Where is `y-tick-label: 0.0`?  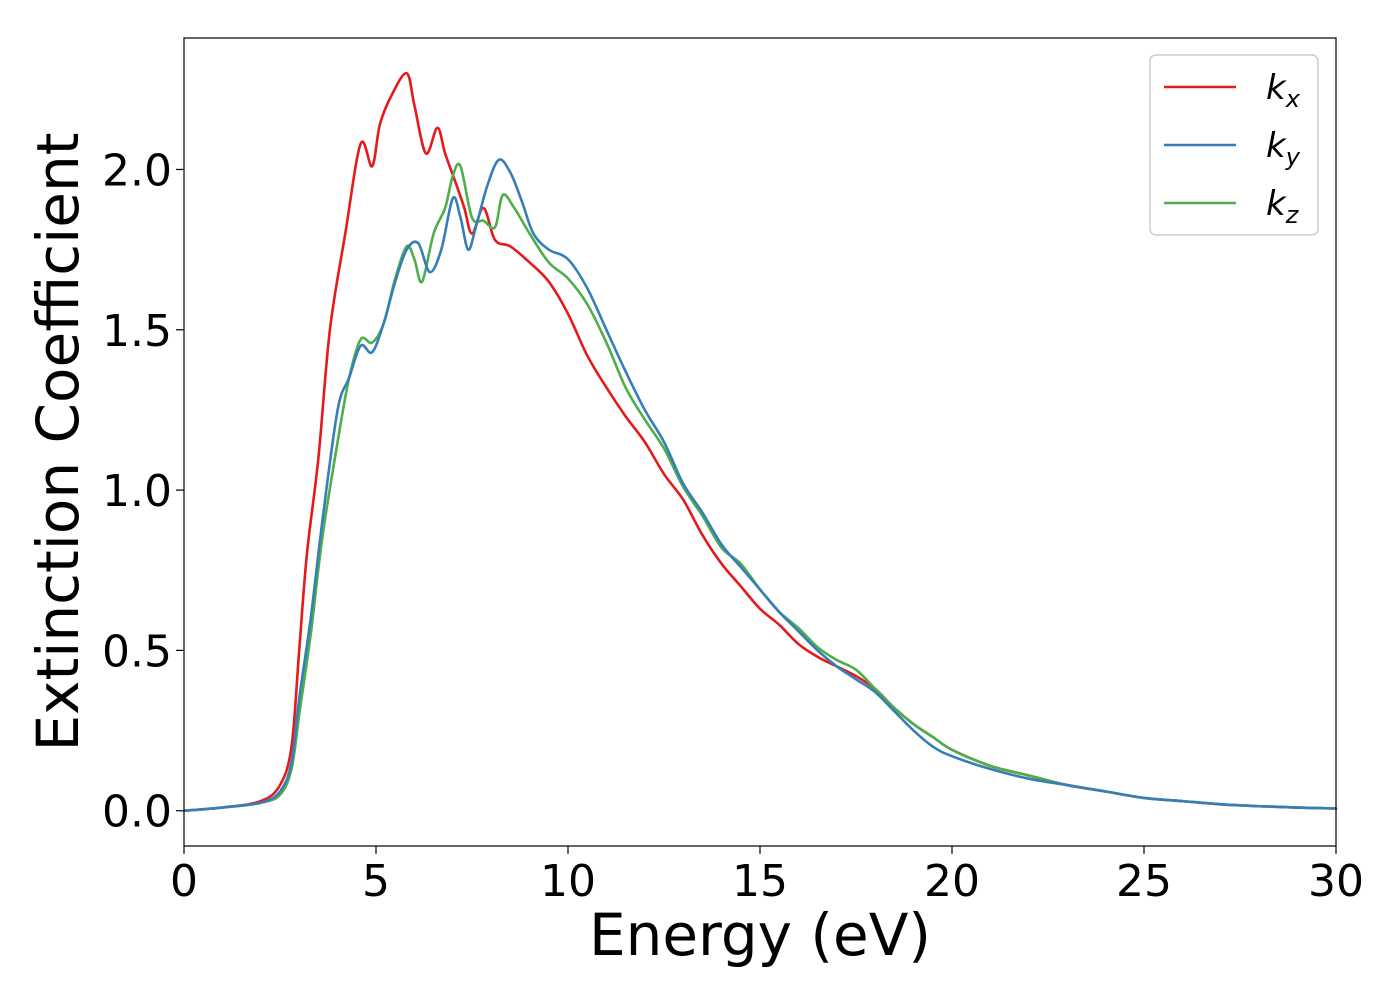
y-tick-label: 0.0 is located at coordinates (137, 812).